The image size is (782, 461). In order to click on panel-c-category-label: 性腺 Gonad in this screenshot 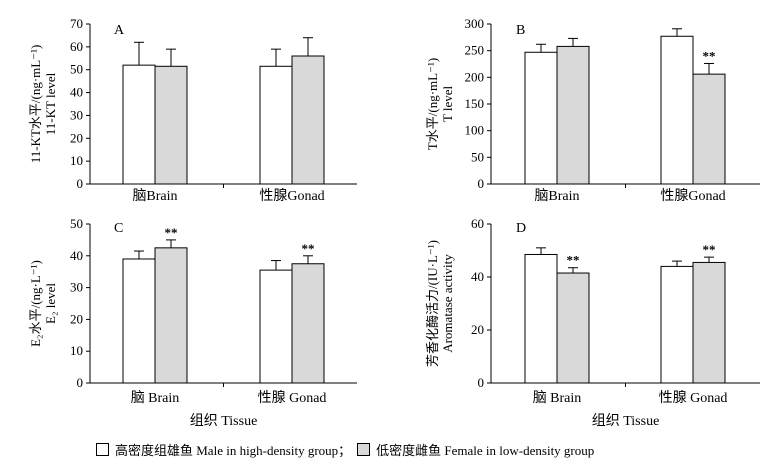, I will do `click(292, 398)`.